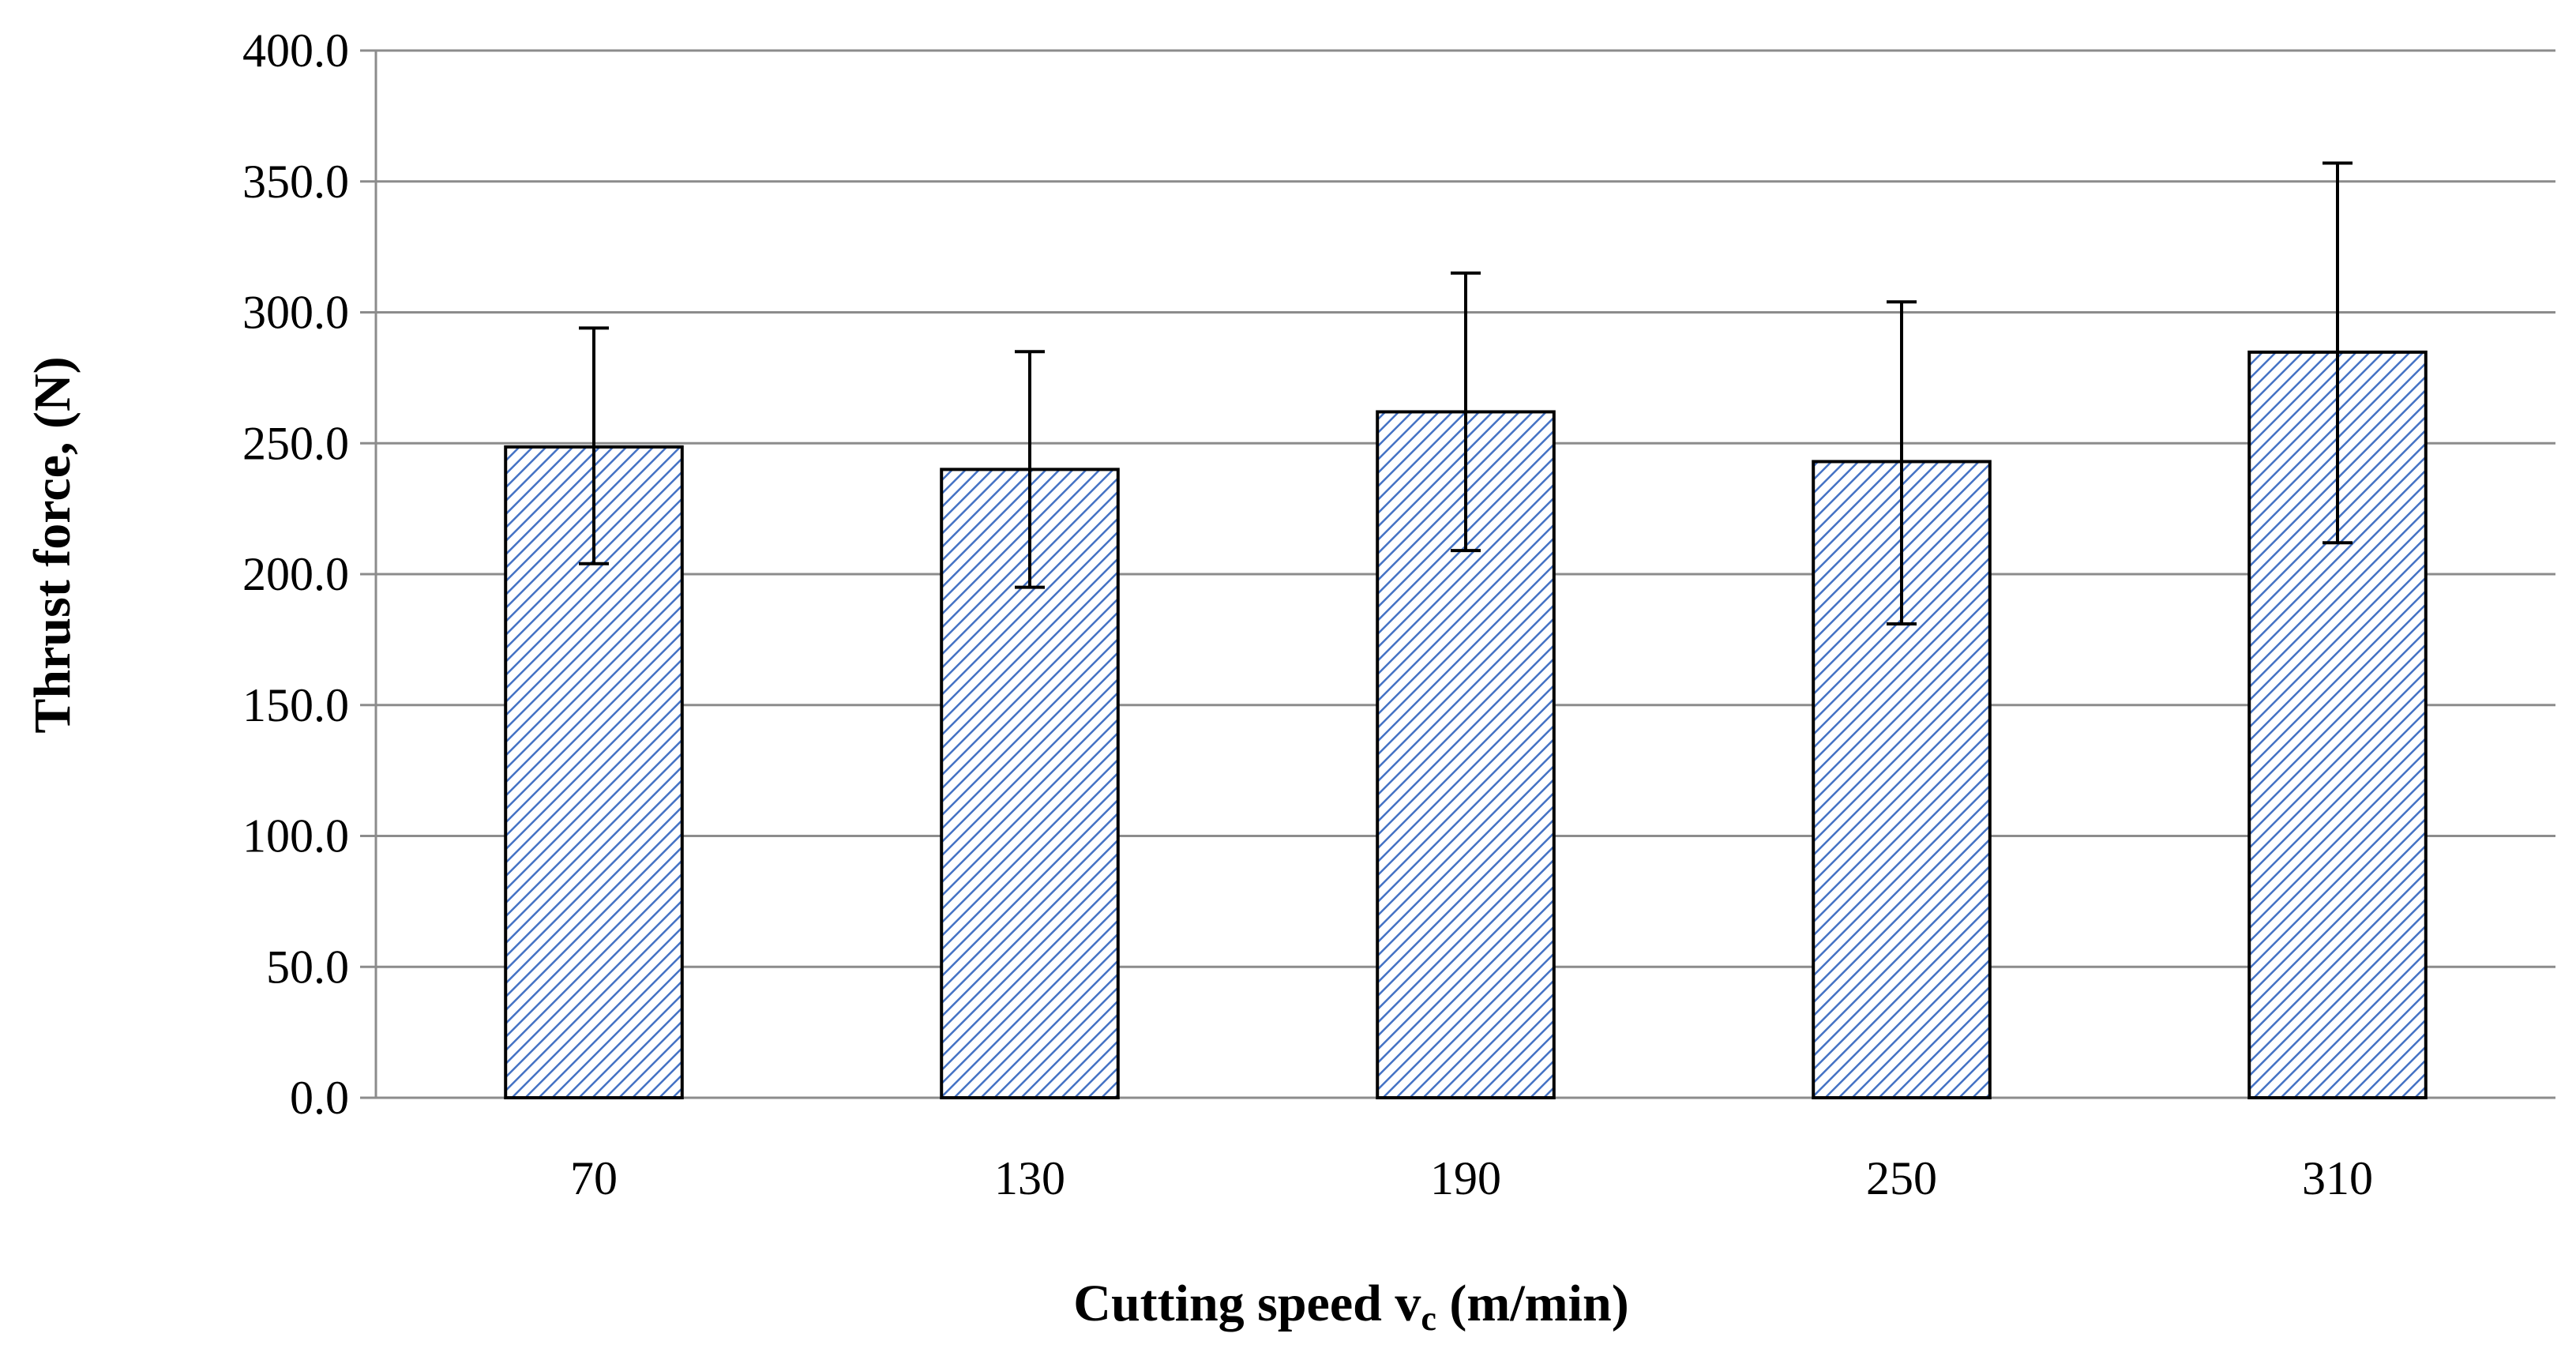  What do you see at coordinates (307, 967) in the screenshot?
I see `y-tick-label: 50.0` at bounding box center [307, 967].